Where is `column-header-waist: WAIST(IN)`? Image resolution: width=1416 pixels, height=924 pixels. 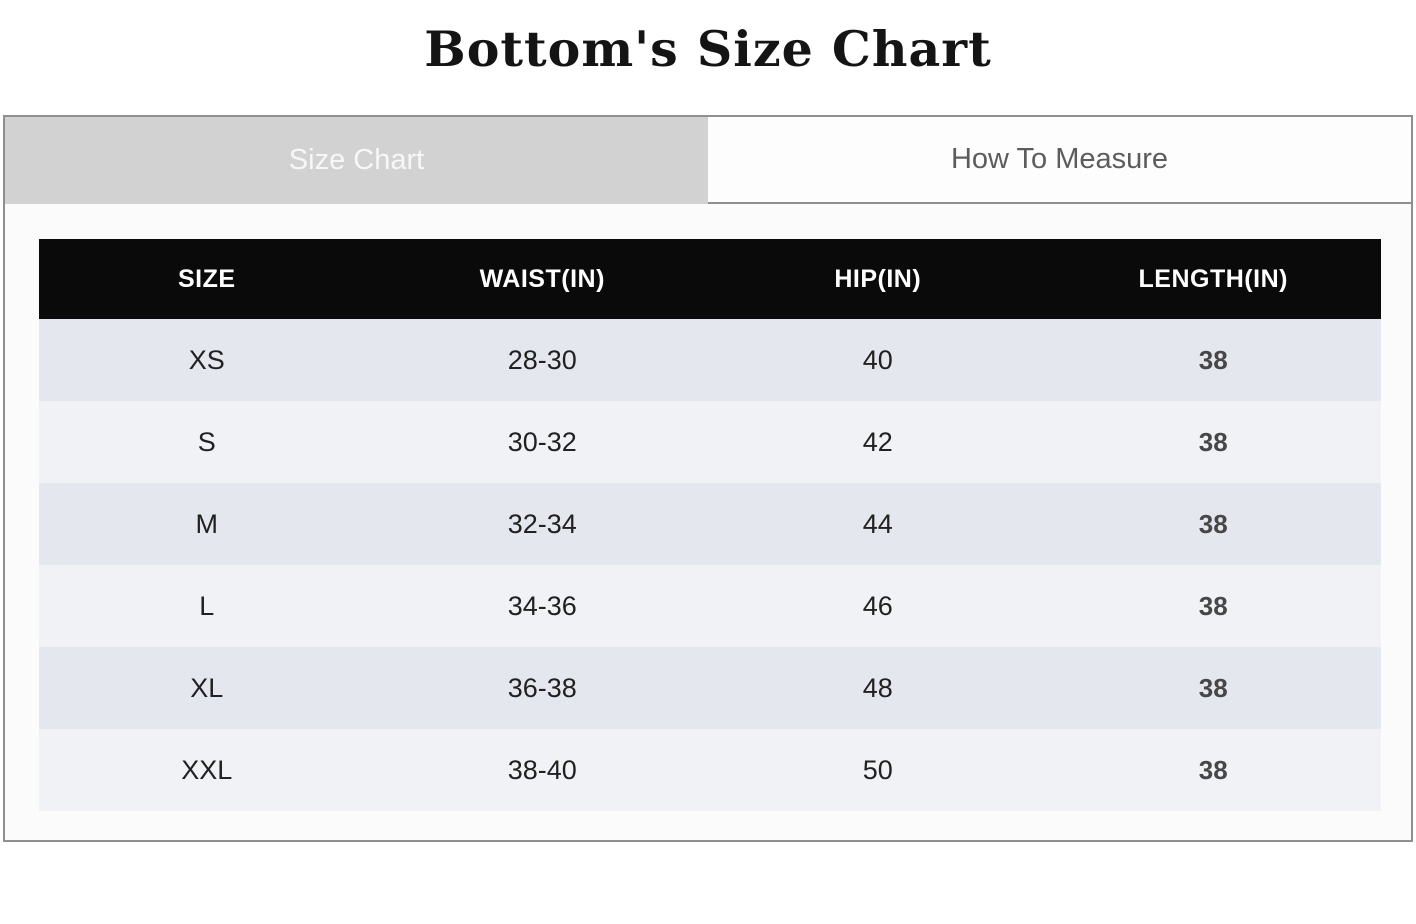
column-header-waist: WAIST(IN) is located at coordinates (542, 279).